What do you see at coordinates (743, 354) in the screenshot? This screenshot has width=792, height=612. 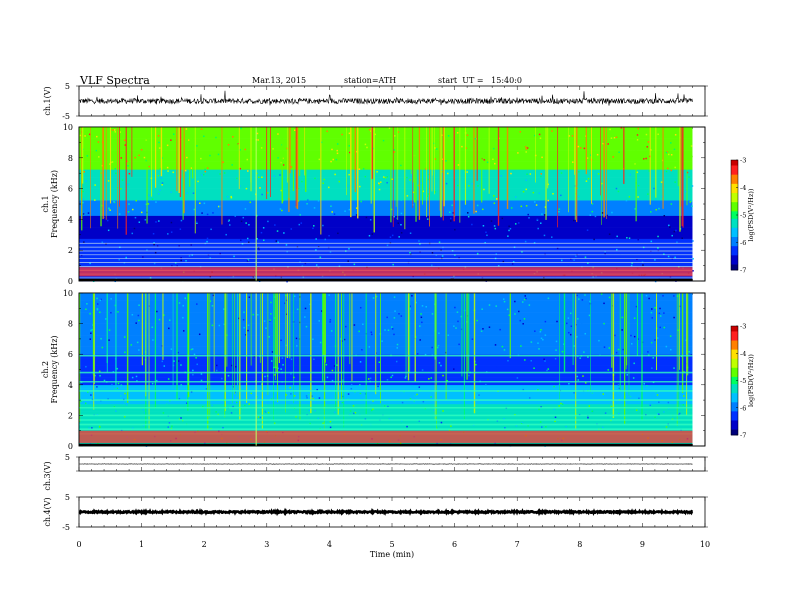 I see `colorbar-tick-label: -4` at bounding box center [743, 354].